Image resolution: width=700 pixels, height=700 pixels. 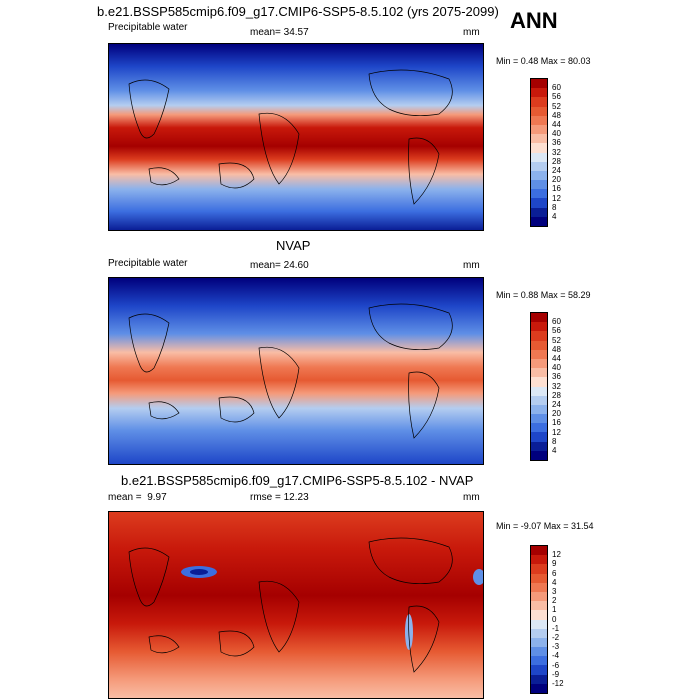 I want to click on panel1-variable-label: Precipitable water, so click(x=148, y=27).